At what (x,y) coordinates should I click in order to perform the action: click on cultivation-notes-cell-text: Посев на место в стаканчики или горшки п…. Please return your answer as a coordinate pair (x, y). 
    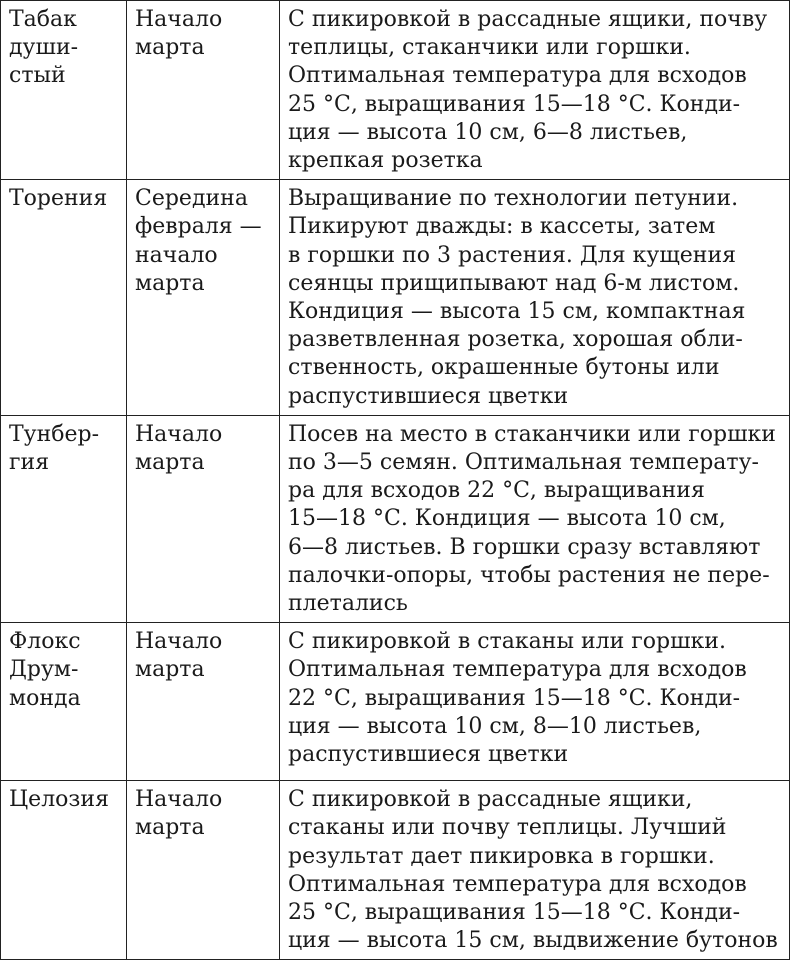
    Looking at the image, I should click on (532, 519).